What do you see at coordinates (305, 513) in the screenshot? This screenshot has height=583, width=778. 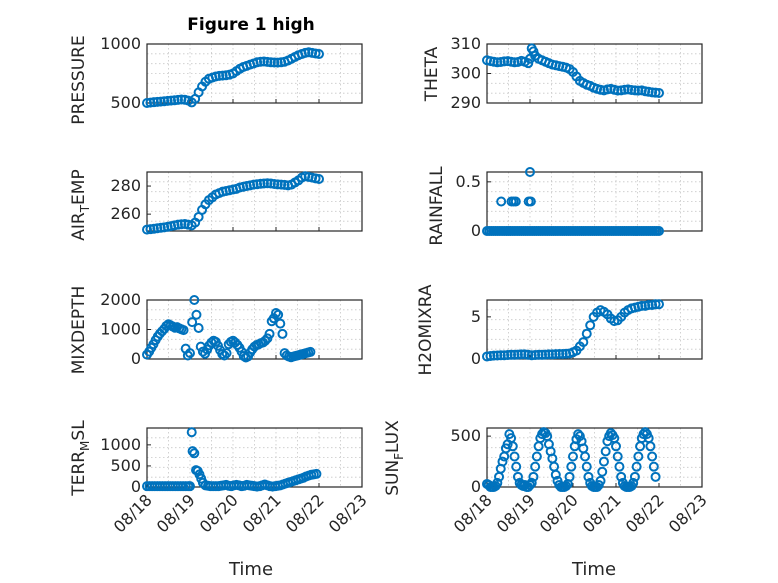 I see `terr-msl-xtick-label: 08/22` at bounding box center [305, 513].